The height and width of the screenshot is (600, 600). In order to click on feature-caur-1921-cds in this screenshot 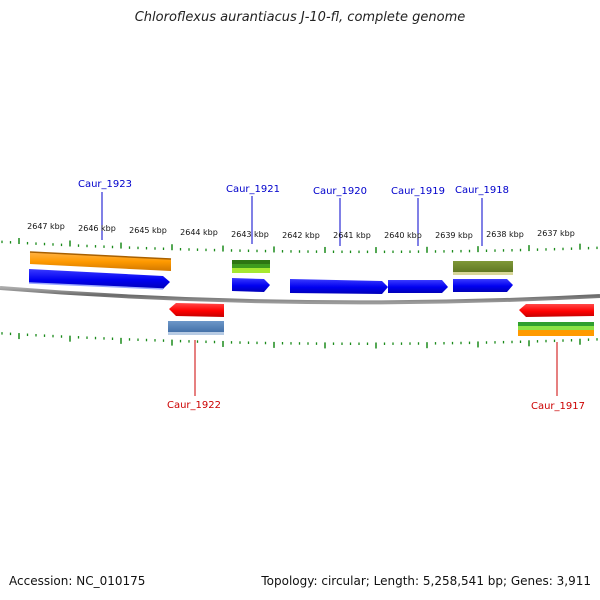, I will do `click(251, 285)`.